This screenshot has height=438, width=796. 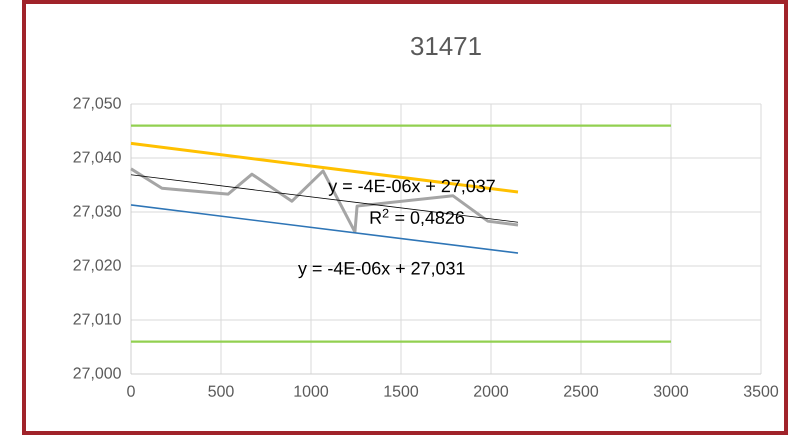 I want to click on y-tick-label: 27,030, so click(x=97, y=212).